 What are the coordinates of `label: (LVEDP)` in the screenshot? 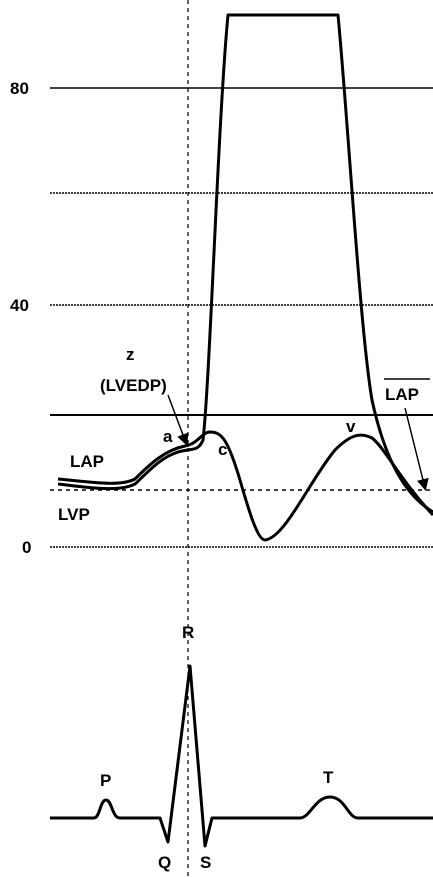 It's located at (133, 385).